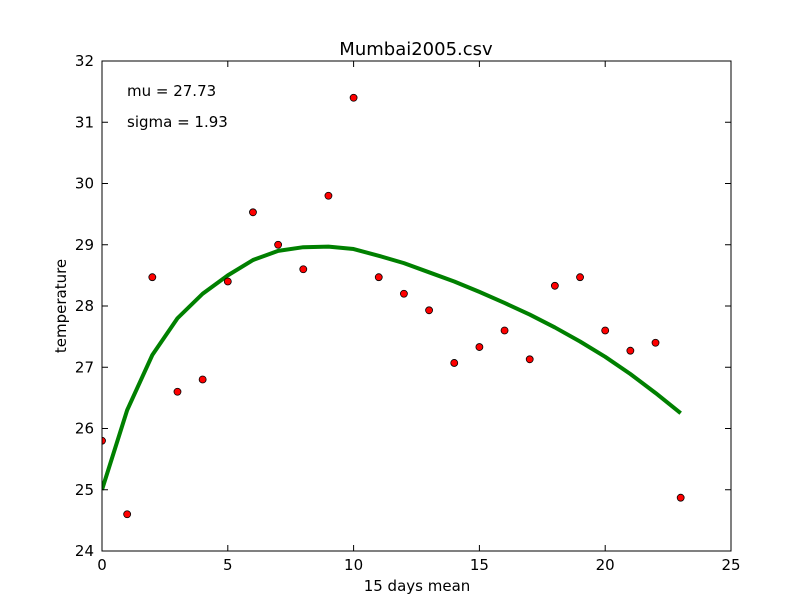  Describe the element at coordinates (177, 122) in the screenshot. I see `annotation-sigma: sigma = 1.93` at that location.